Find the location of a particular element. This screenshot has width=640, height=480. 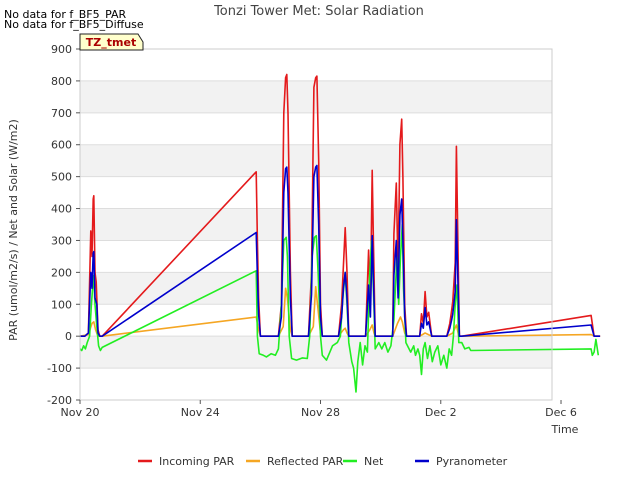

x-tick-label: Dec 2 is located at coordinates (441, 412).